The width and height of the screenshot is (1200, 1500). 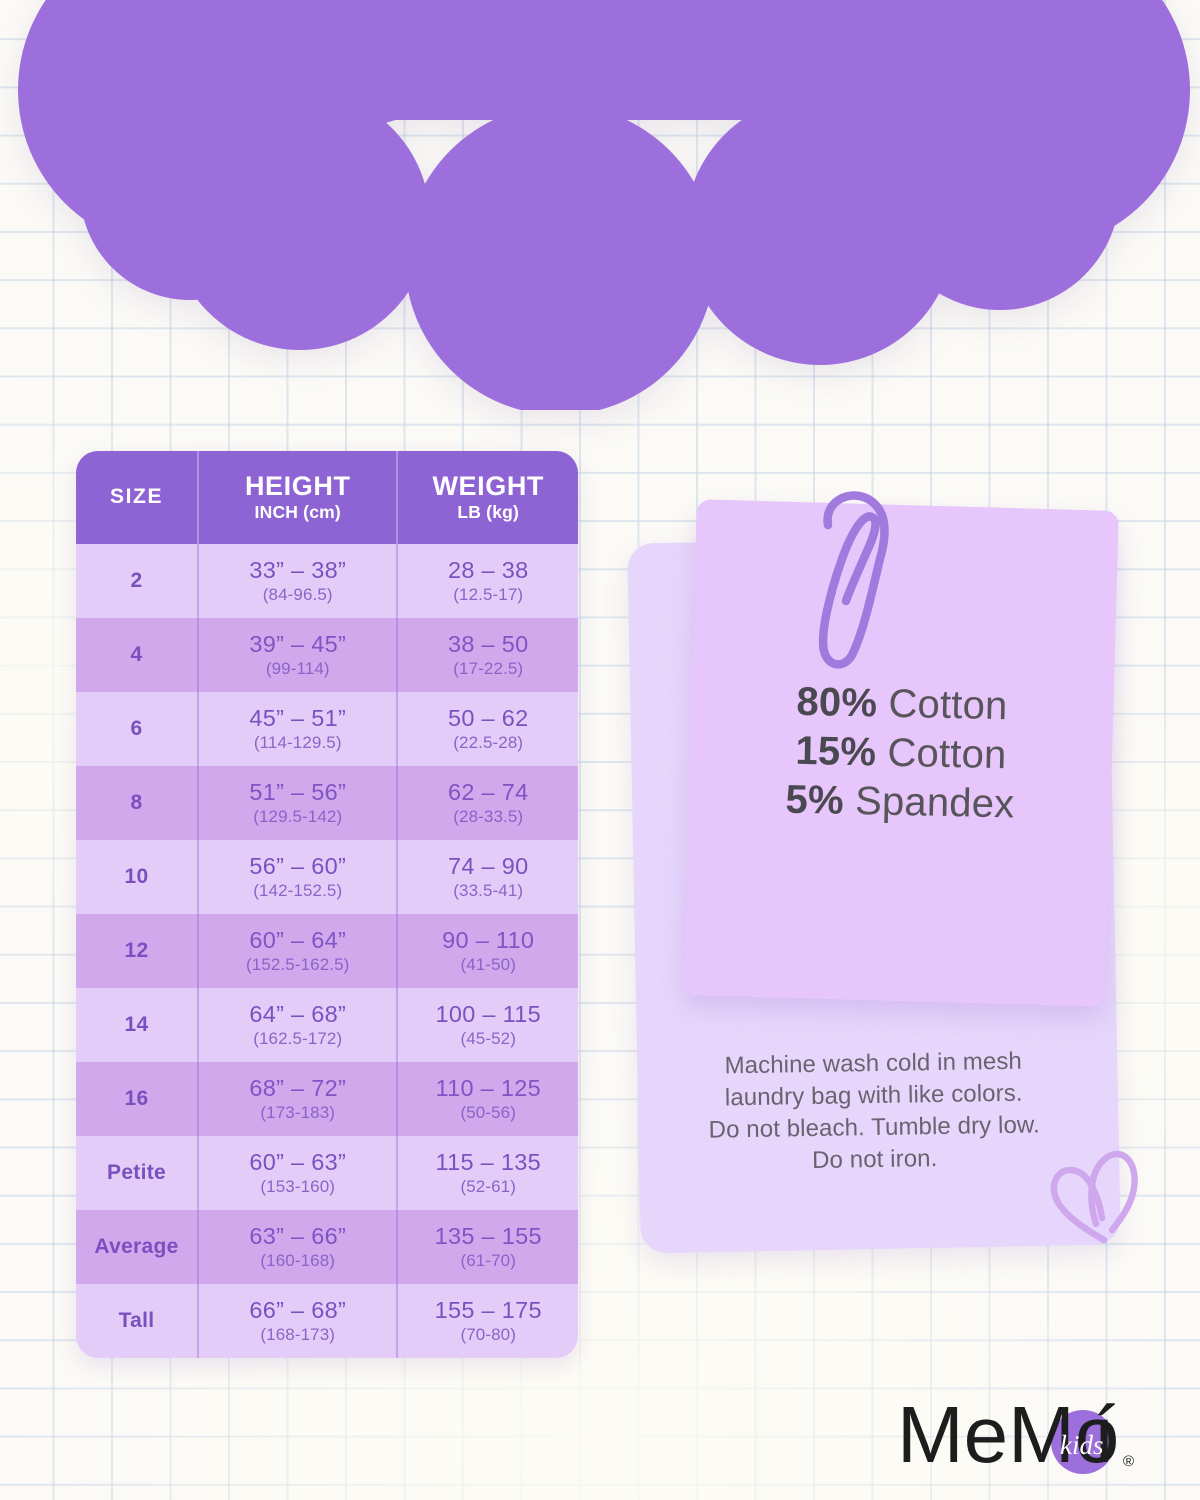 What do you see at coordinates (488, 594) in the screenshot?
I see `cell-weight-kg: (12.5-17)` at bounding box center [488, 594].